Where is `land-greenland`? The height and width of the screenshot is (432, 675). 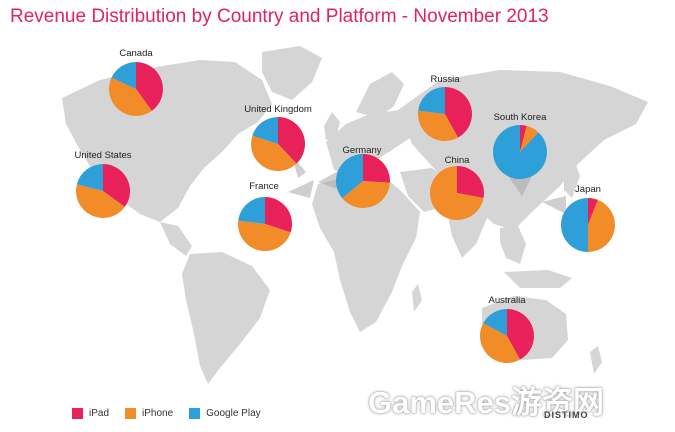 land-greenland is located at coordinates (292, 73).